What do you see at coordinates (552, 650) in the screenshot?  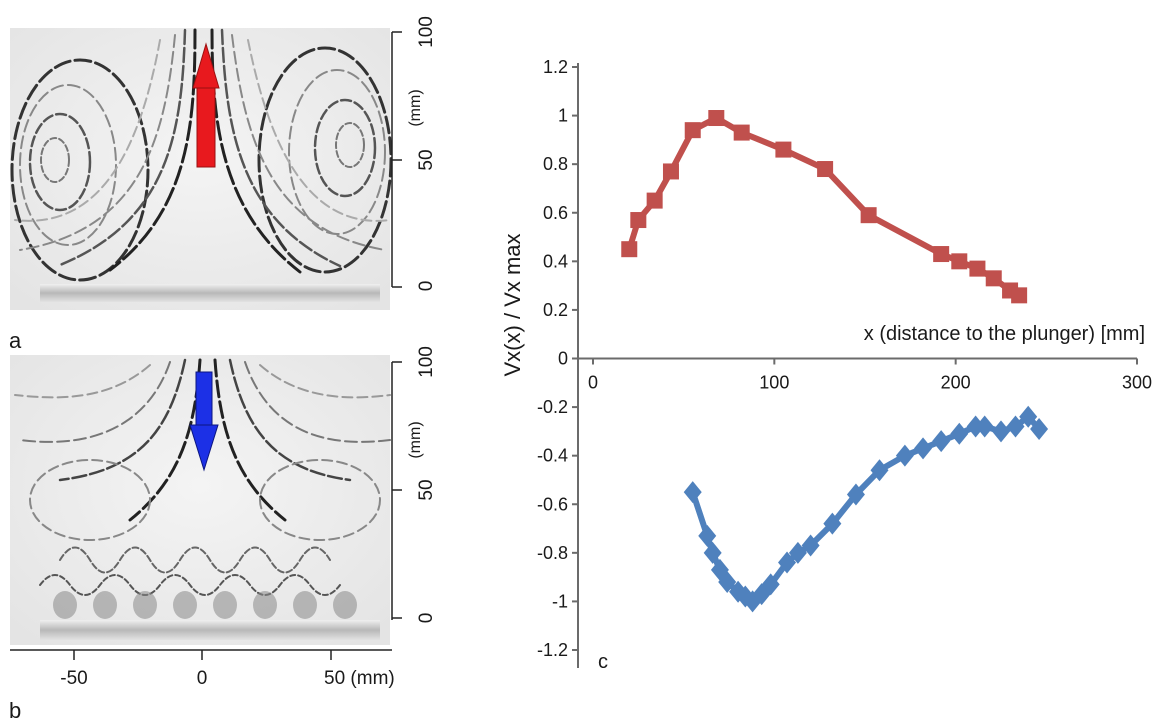 I see `panel-c-y-tick-label: -1.2` at bounding box center [552, 650].